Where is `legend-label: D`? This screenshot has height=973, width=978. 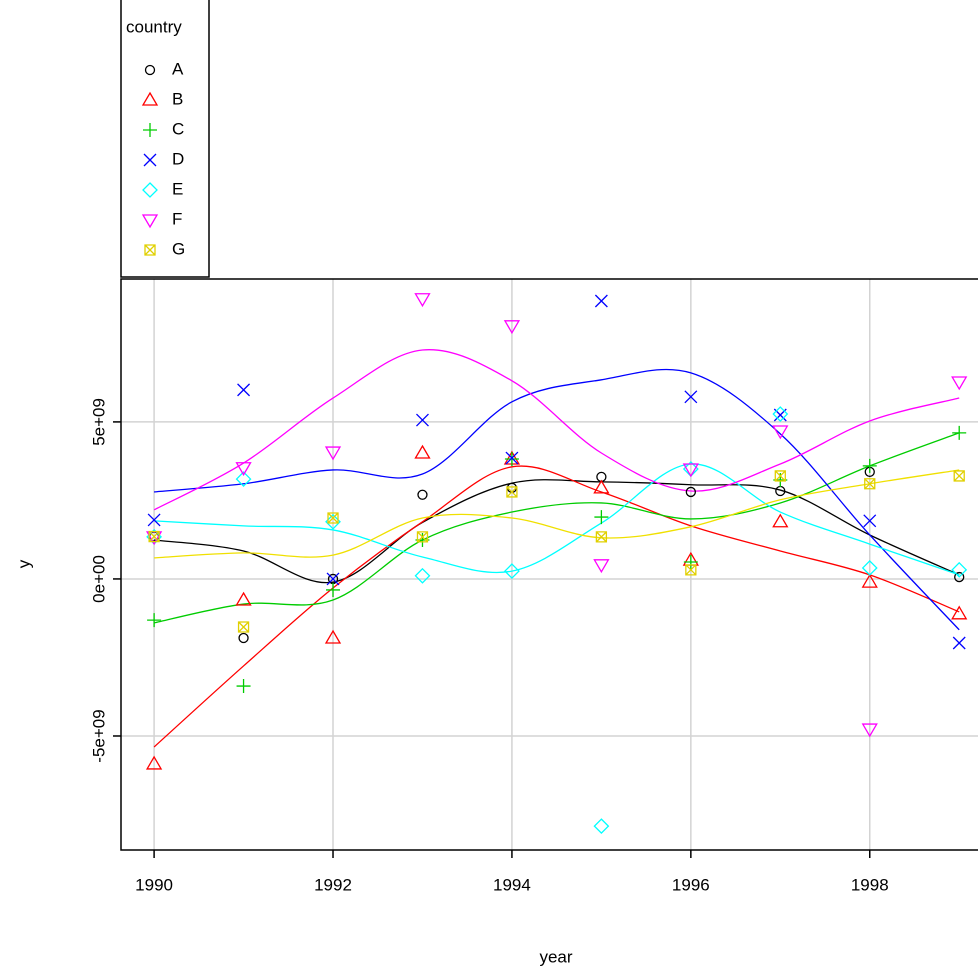
legend-label: D is located at coordinates (178, 158).